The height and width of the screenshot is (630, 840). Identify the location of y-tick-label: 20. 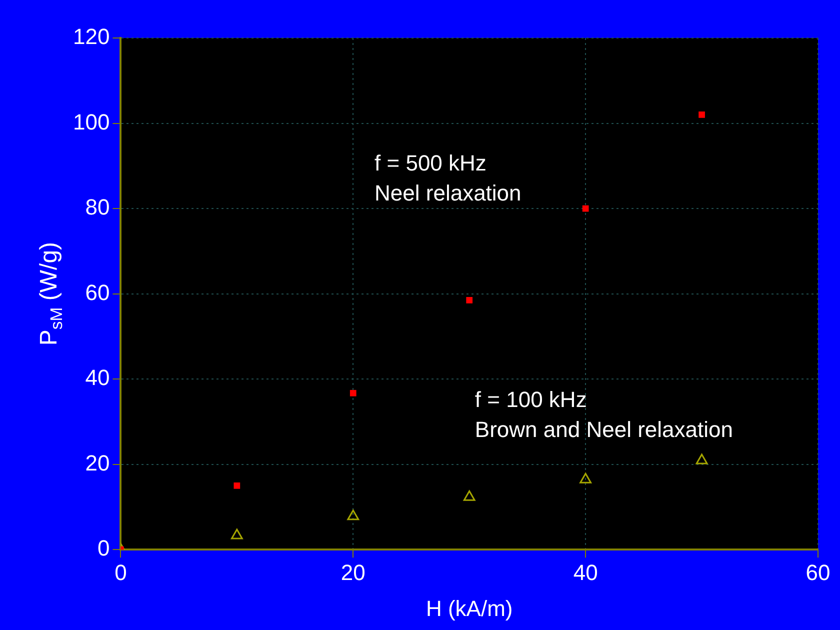
(97, 463).